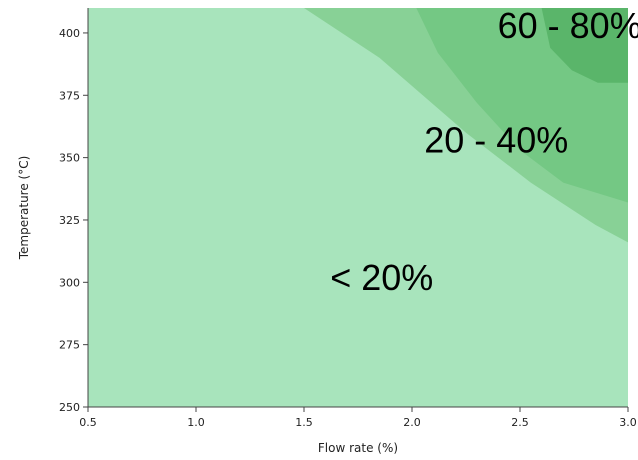 This screenshot has height=460, width=638. Describe the element at coordinates (69, 407) in the screenshot. I see `y-tick-label-0: 250` at that location.